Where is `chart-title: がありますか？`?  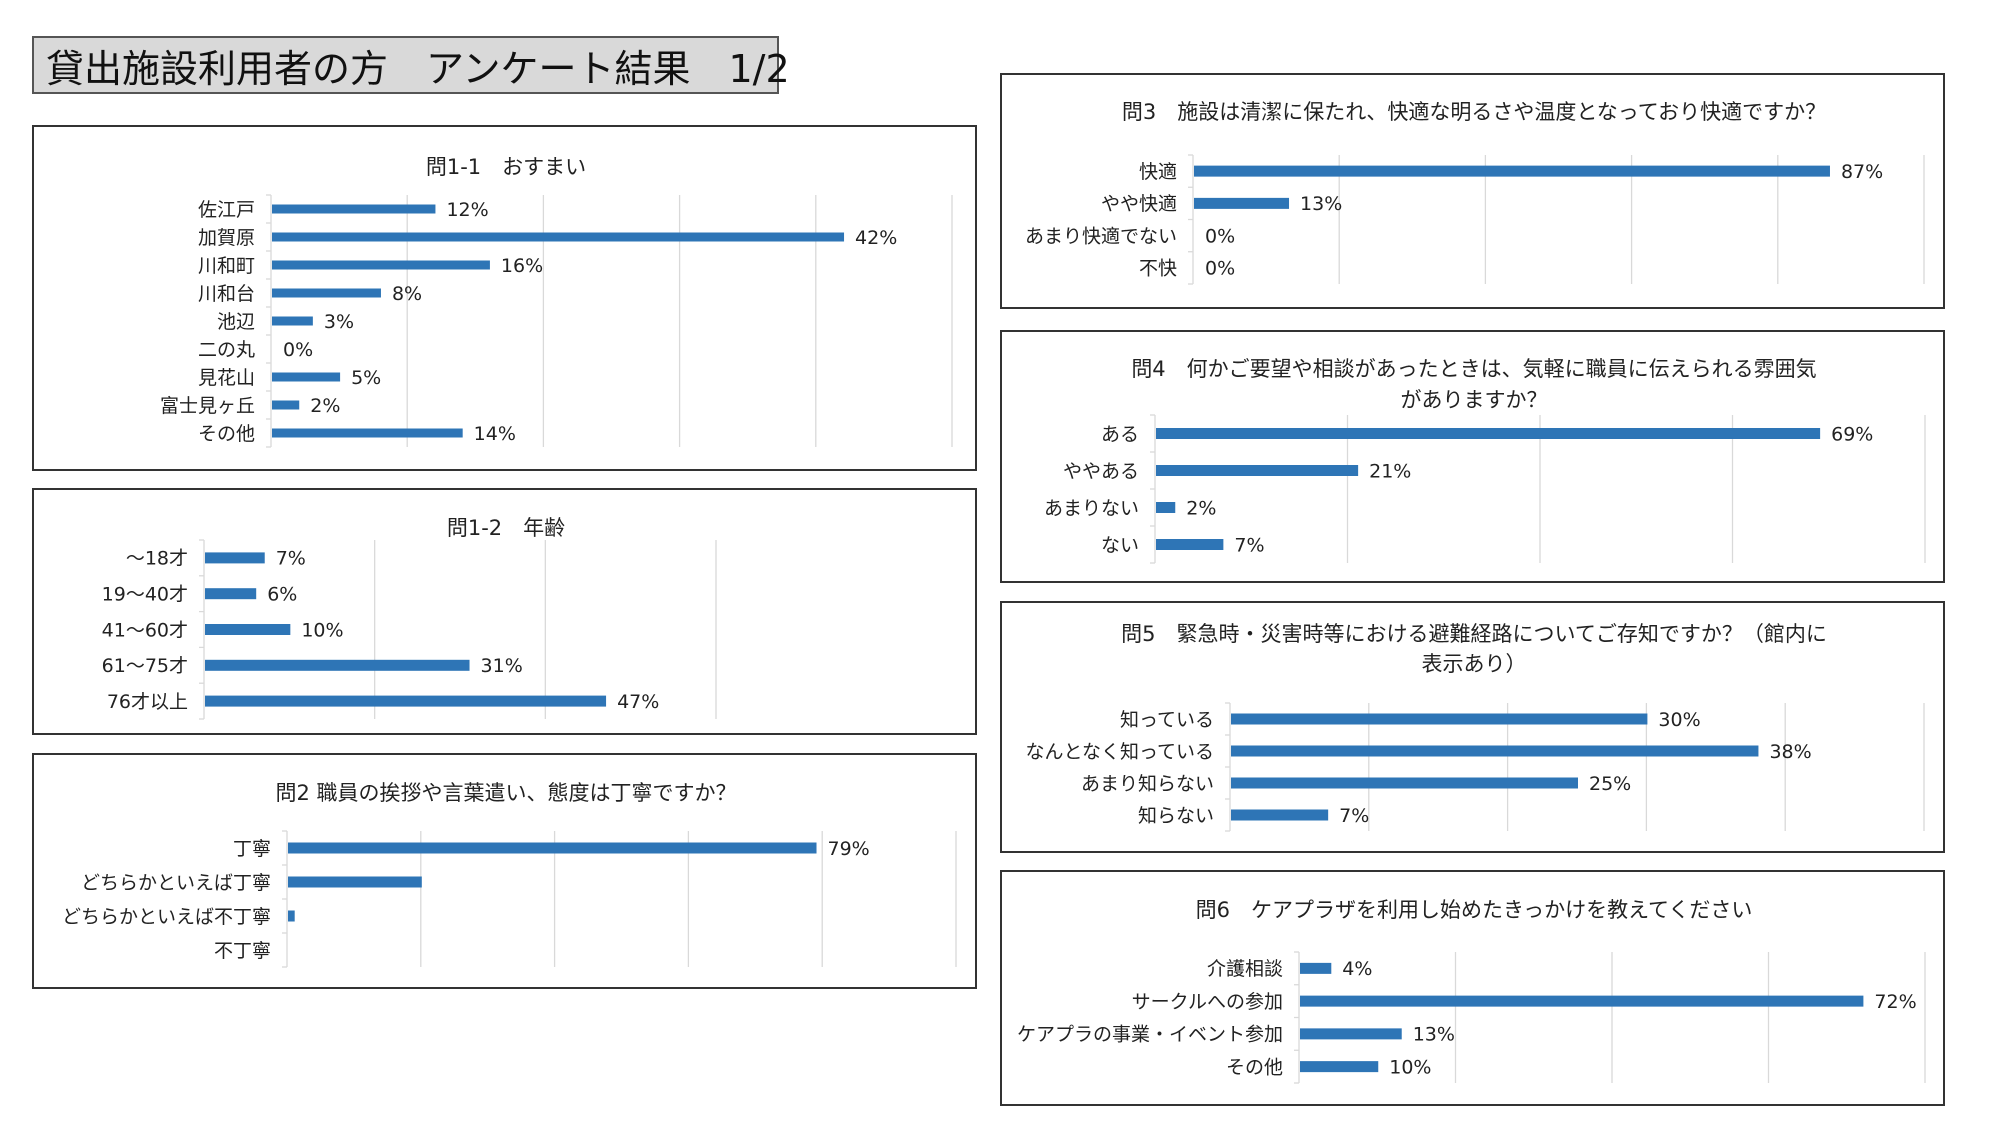
chart-title: がありますか？ is located at coordinates (1474, 400).